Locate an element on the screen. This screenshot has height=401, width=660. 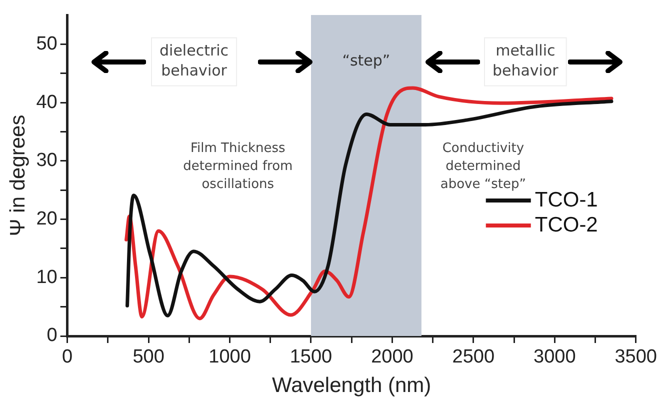
x-tick-label: 1000 is located at coordinates (229, 357).